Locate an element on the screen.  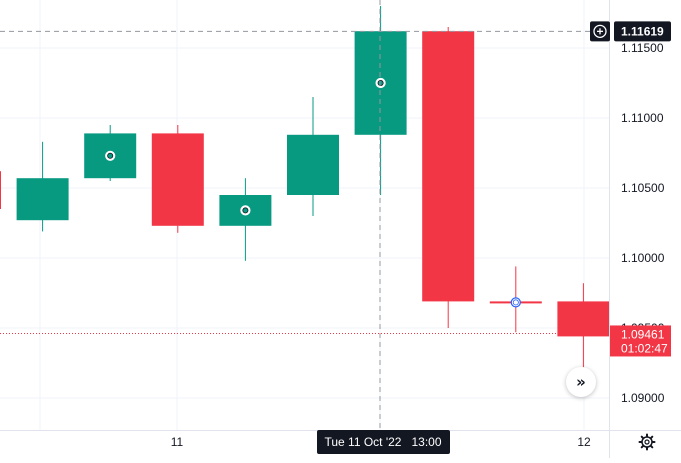
plus-circle-icon is located at coordinates (600, 31).